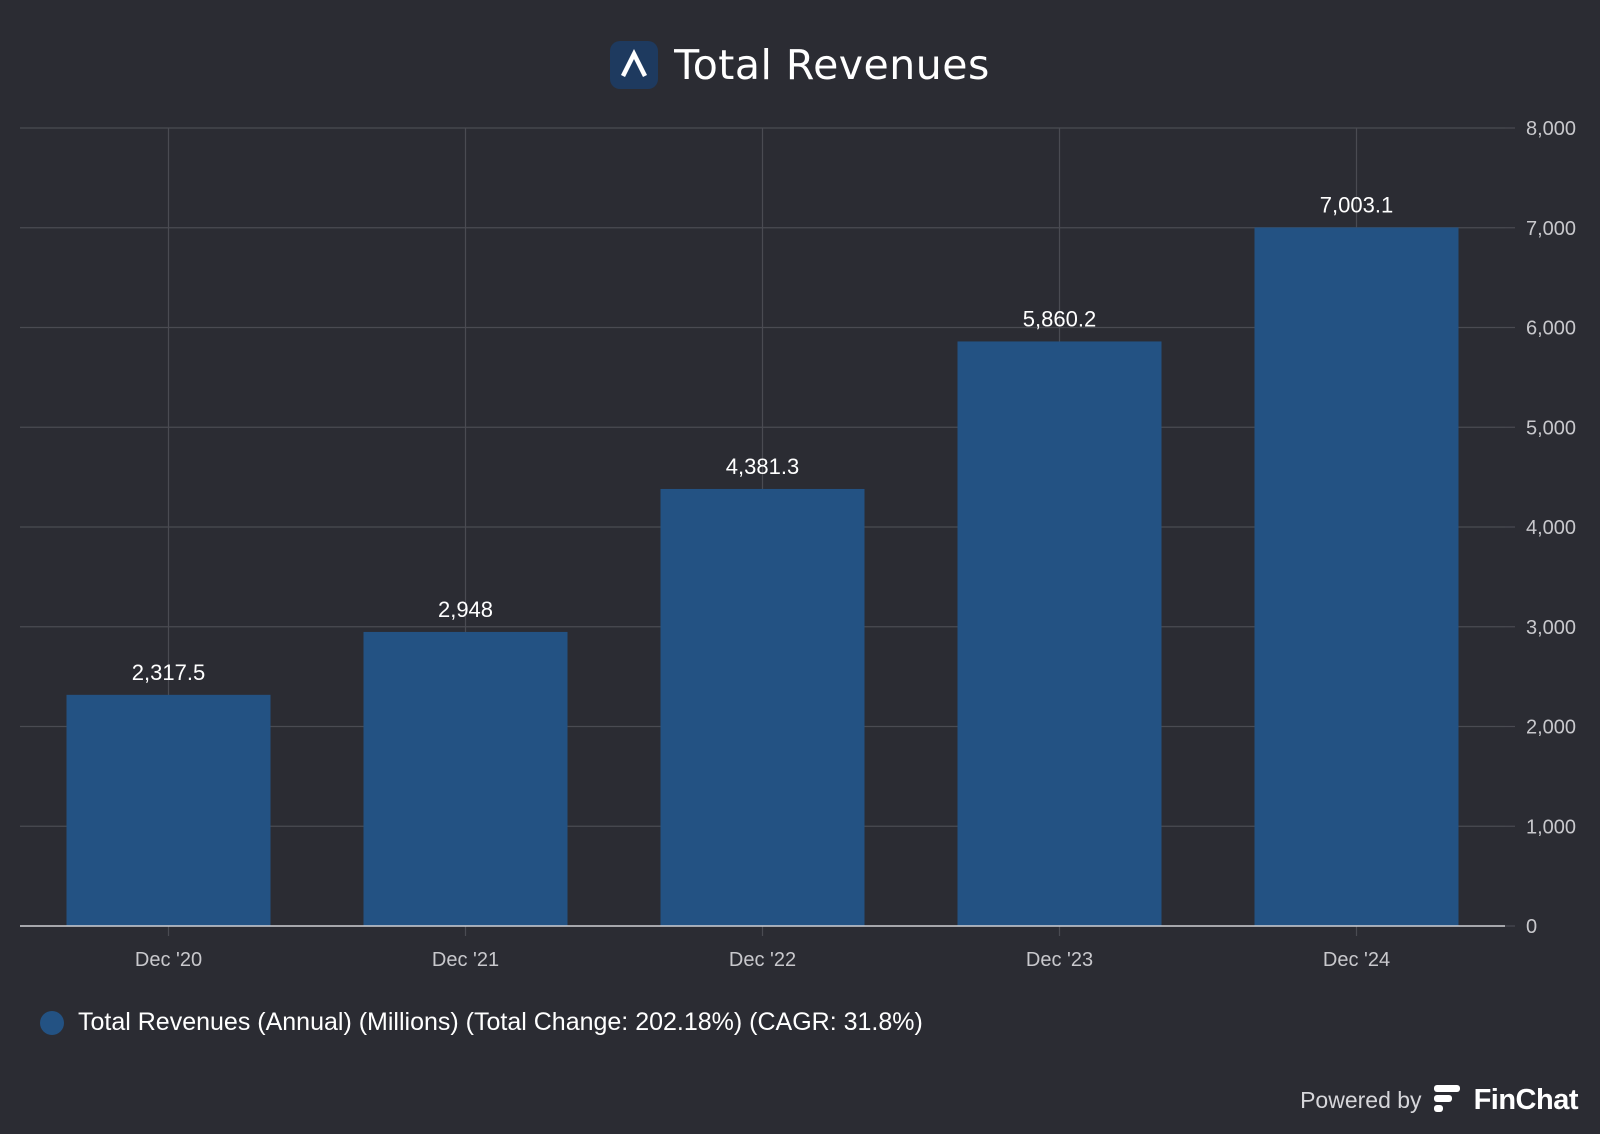 Image resolution: width=1600 pixels, height=1134 pixels. What do you see at coordinates (1551, 628) in the screenshot?
I see `y-tick-label: 3,000` at bounding box center [1551, 628].